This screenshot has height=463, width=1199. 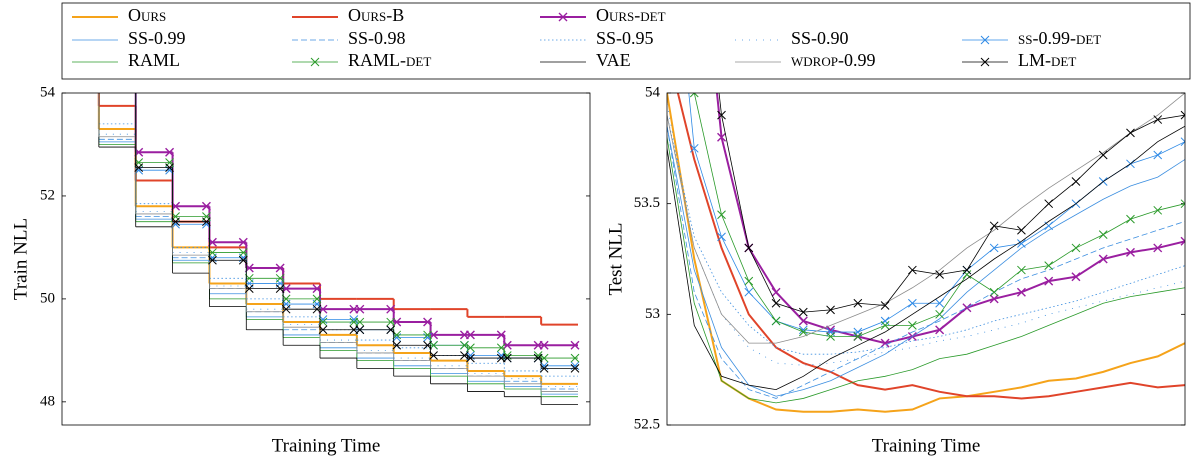 I want to click on y-tick-label: 48, so click(x=47, y=401).